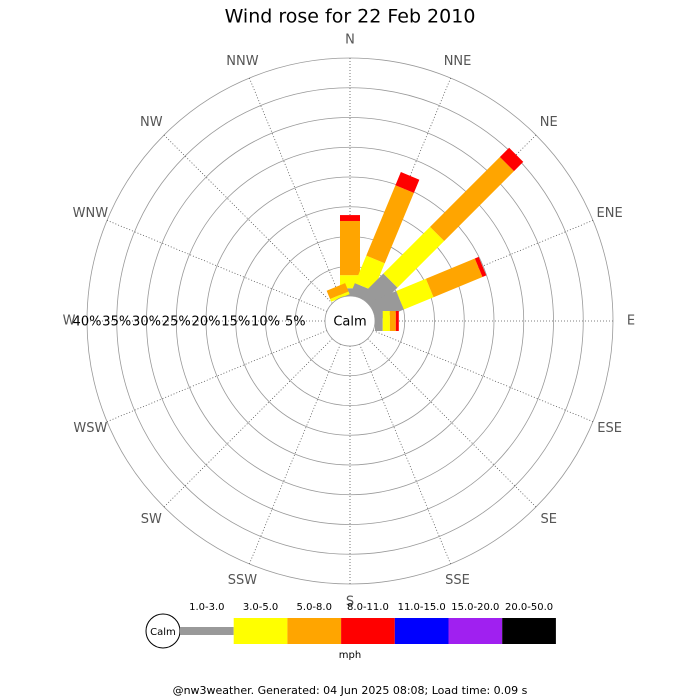 This screenshot has width=700, height=700. I want to click on legend-label: 20.0-50.0, so click(529, 607).